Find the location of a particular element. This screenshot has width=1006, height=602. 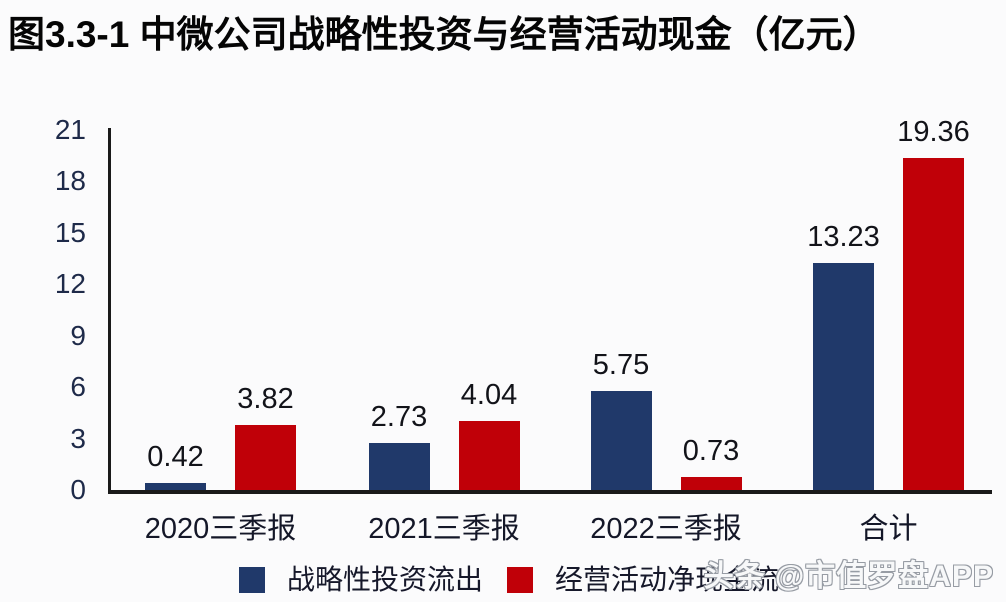

legend-item: 战略性投资流出 is located at coordinates (361, 579).